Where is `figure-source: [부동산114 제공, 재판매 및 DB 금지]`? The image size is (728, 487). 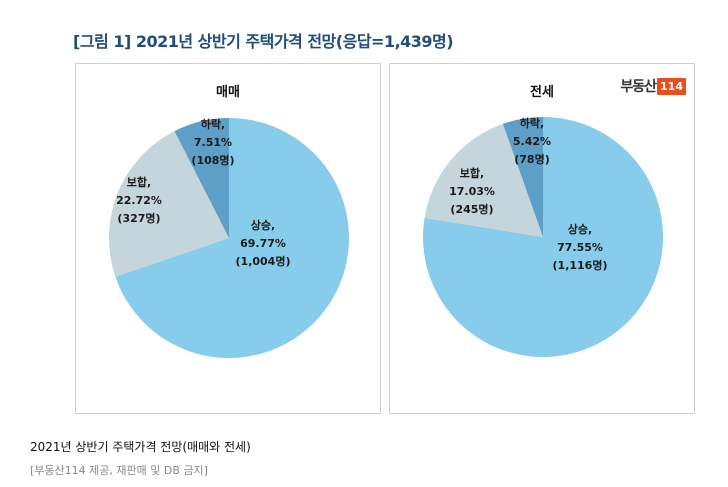 figure-source: [부동산114 제공, 재판매 및 DB 금지] is located at coordinates (119, 470).